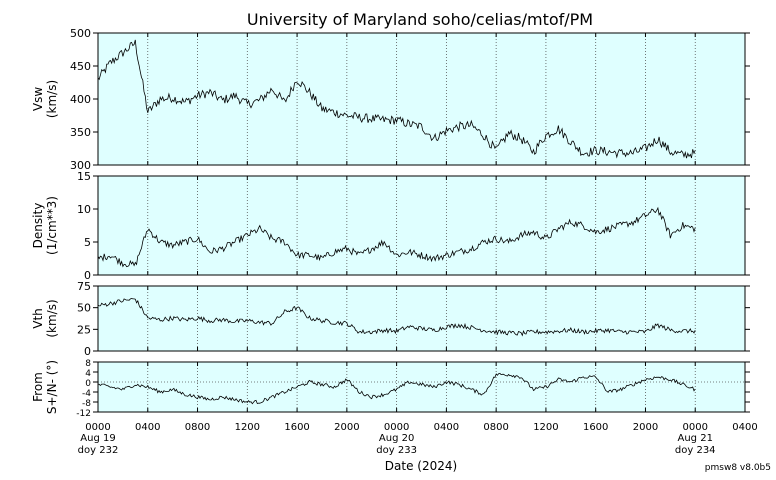  I want to click on y-tick-label: 350, so click(80, 132).